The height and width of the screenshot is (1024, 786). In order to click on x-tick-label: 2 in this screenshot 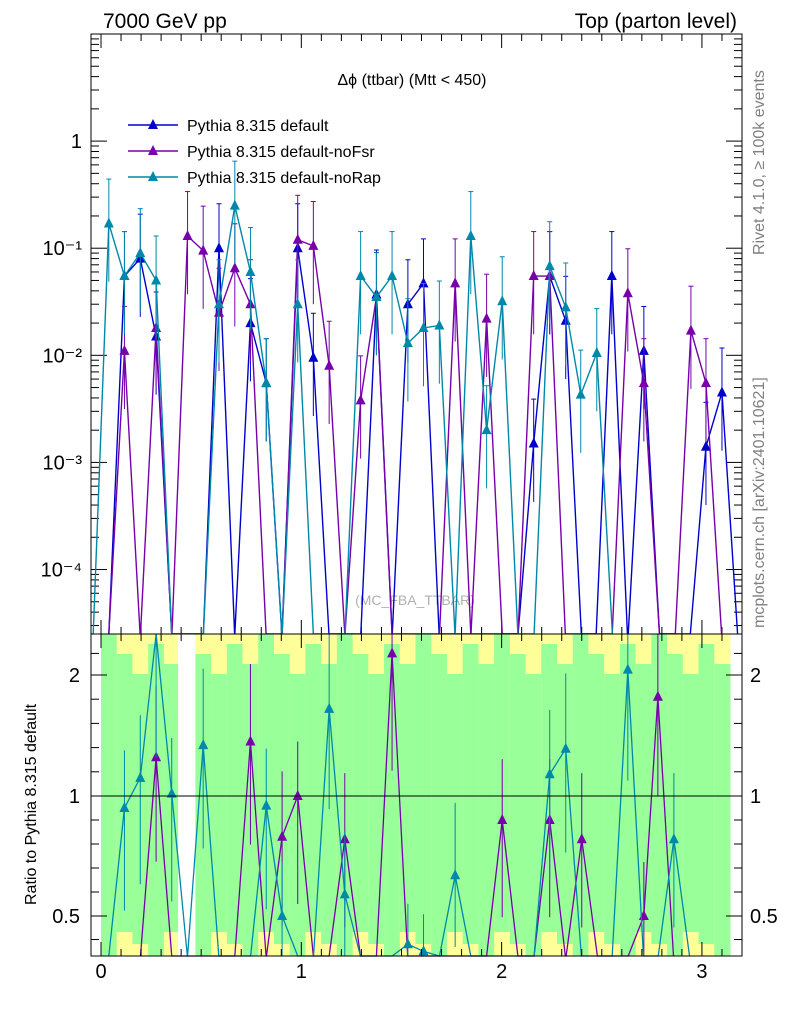, I will do `click(501, 972)`.